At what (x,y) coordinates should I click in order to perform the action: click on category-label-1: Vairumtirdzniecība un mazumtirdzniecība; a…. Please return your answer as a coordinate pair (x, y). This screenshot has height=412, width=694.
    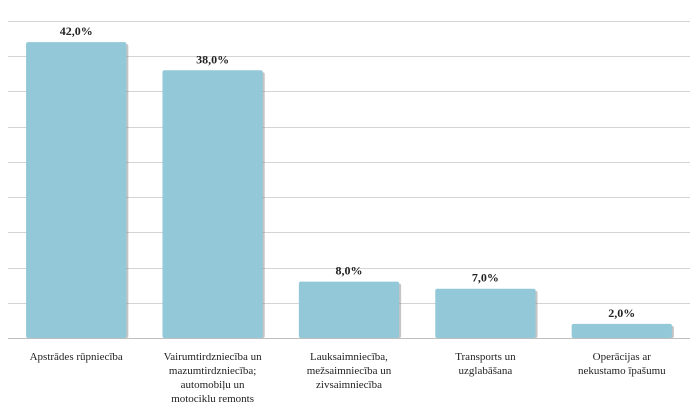
    Looking at the image, I should click on (213, 378).